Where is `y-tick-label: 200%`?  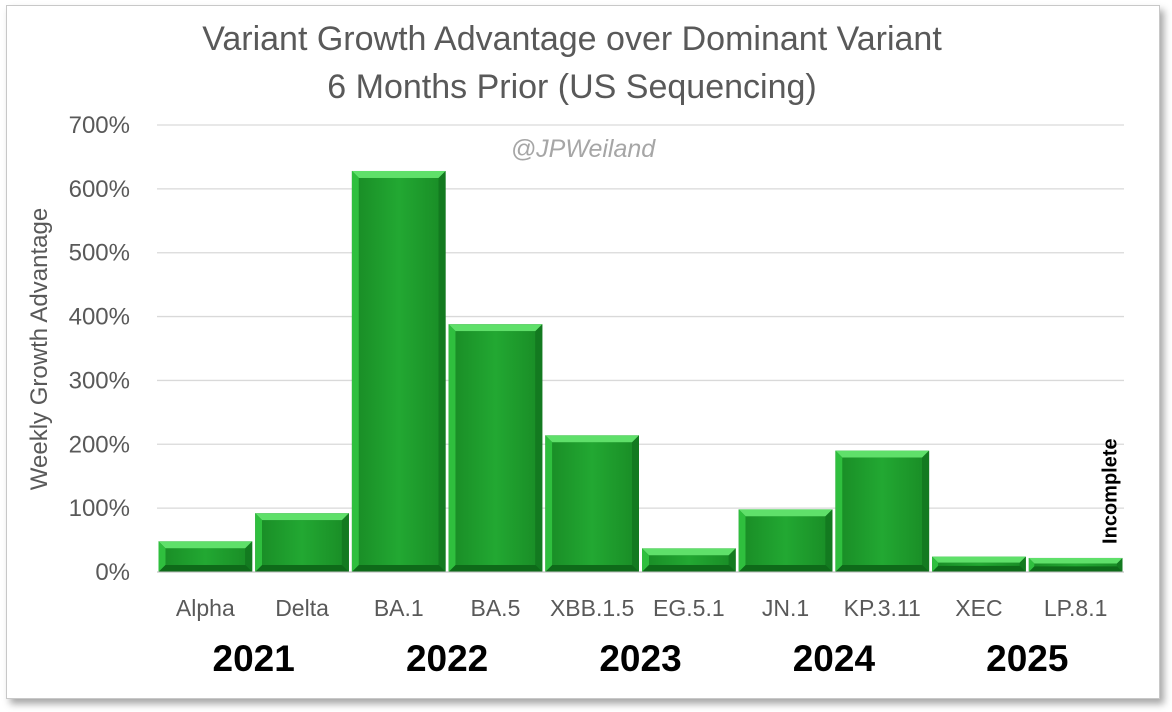 y-tick-label: 200% is located at coordinates (99, 444).